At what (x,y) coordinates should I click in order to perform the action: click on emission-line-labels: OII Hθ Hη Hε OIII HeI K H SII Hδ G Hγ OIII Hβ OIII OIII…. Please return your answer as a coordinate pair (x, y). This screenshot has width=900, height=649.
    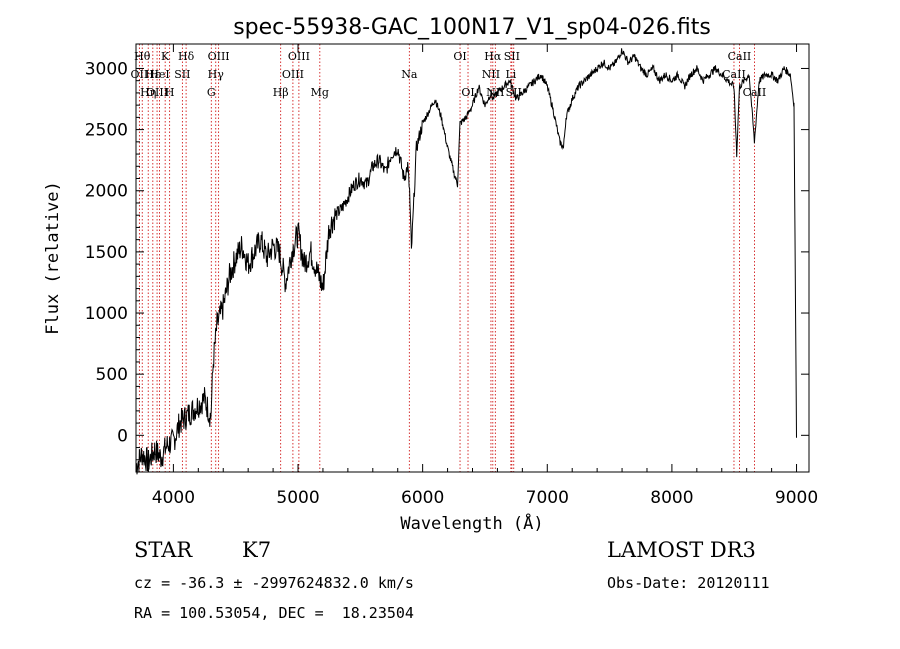
    Looking at the image, I should click on (449, 74).